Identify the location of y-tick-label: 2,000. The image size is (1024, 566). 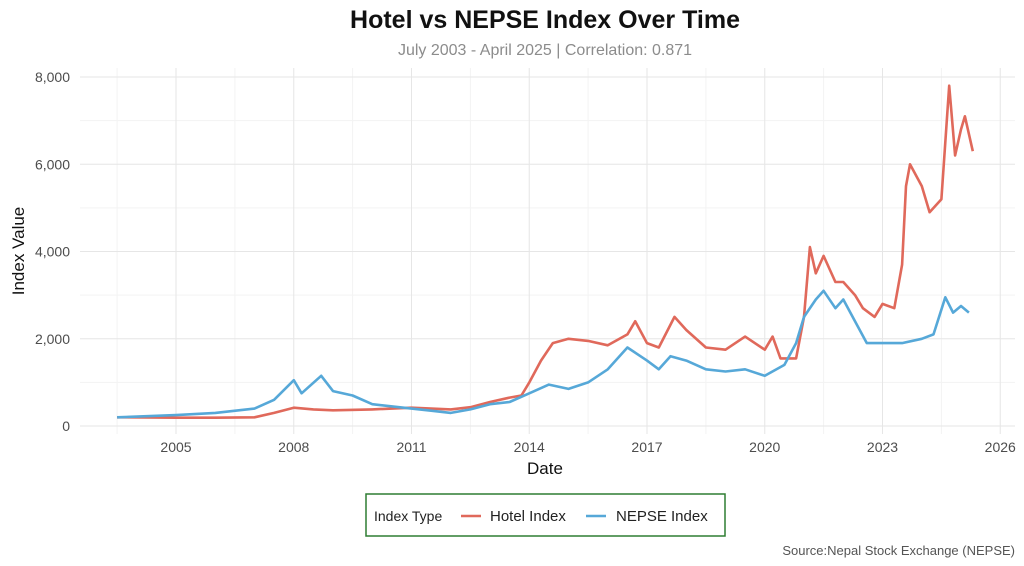
(52, 339).